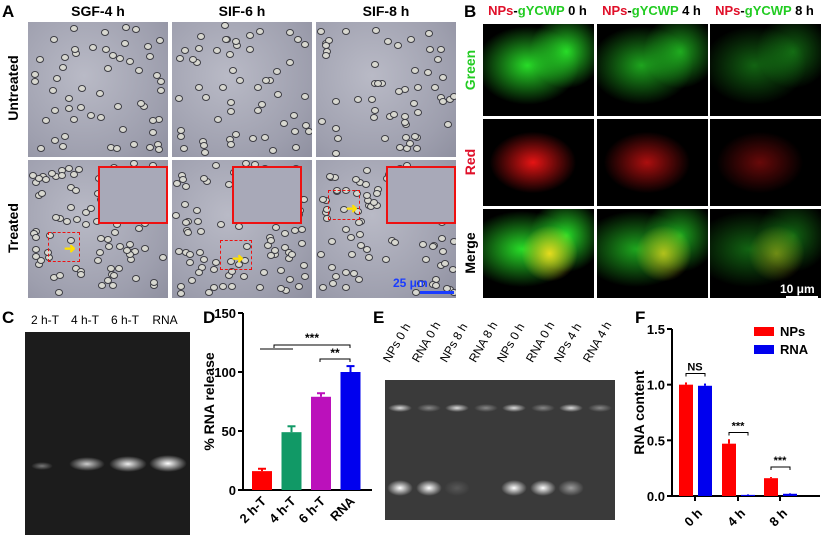  What do you see at coordinates (736, 517) in the screenshot?
I see `x-tick-label: 4 h` at bounding box center [736, 517].